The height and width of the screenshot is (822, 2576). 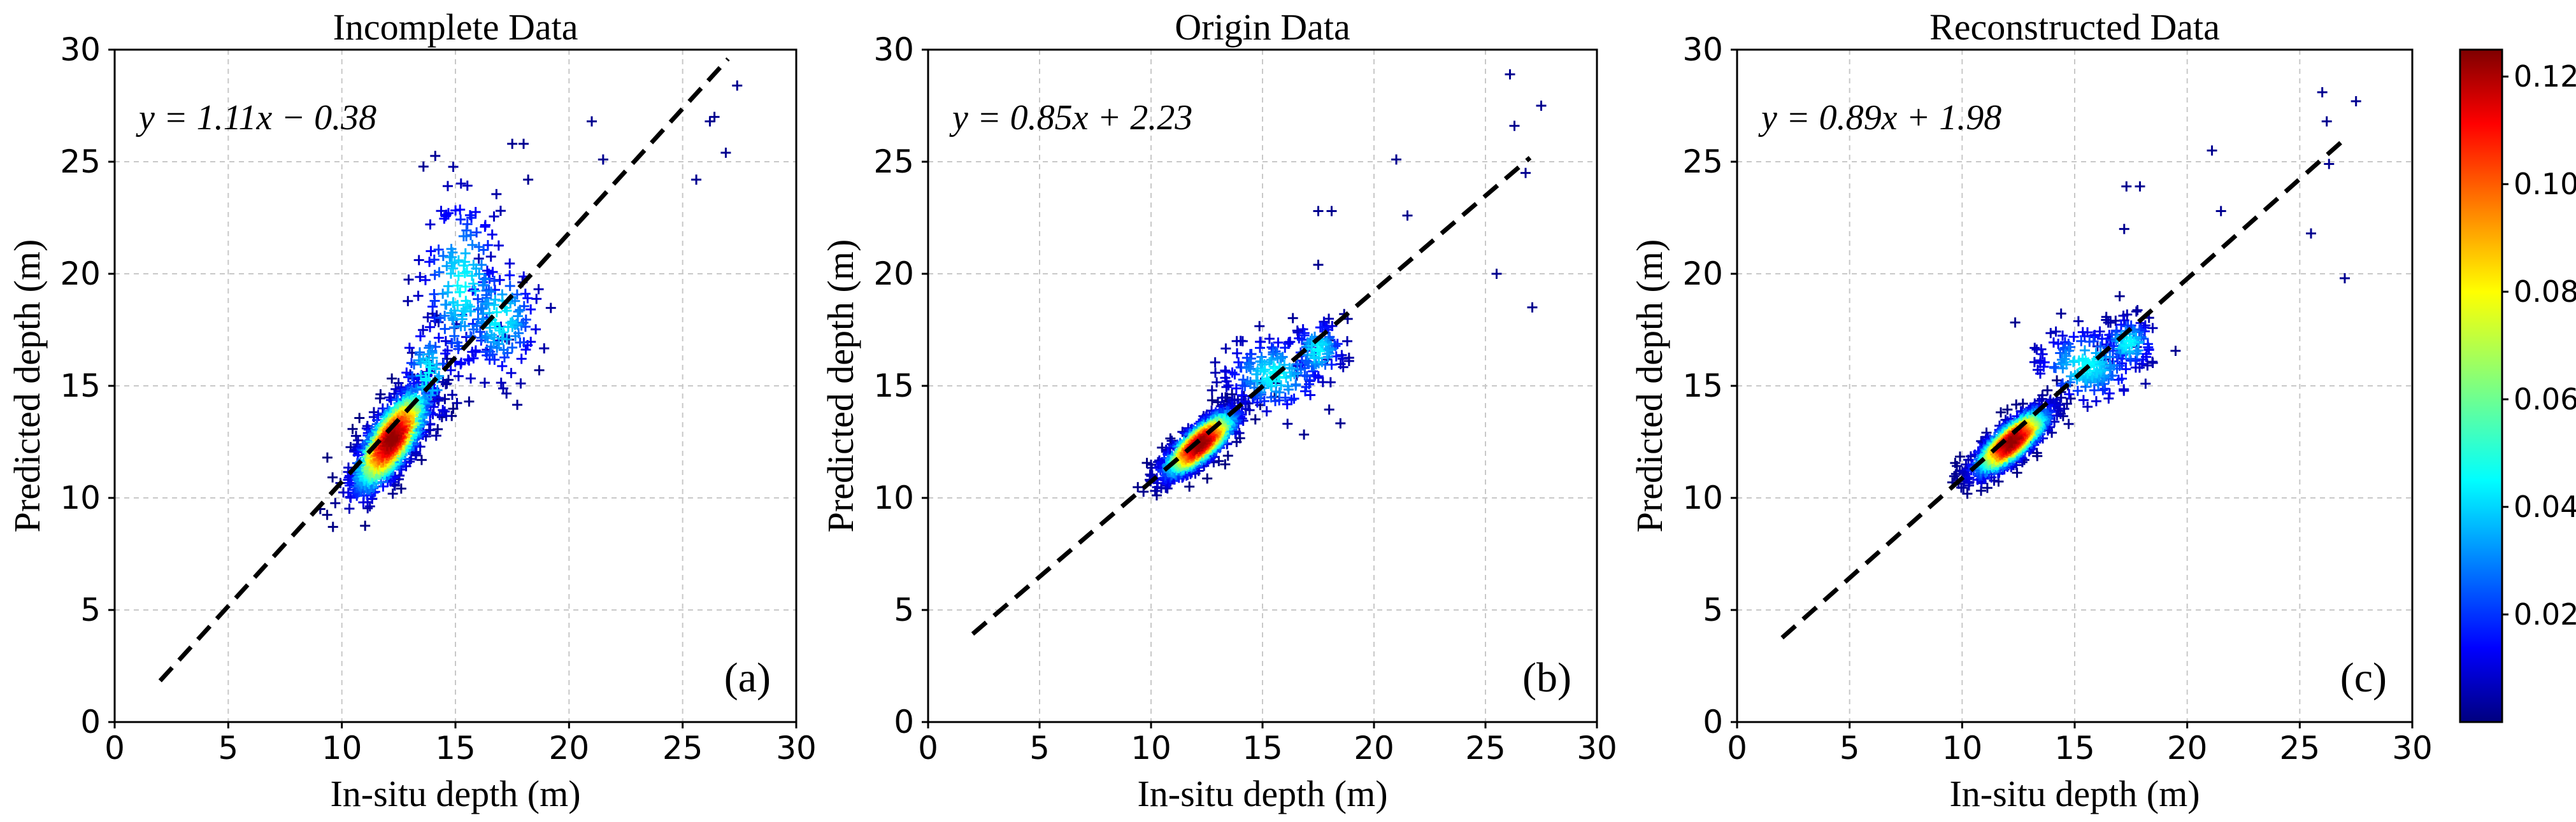 What do you see at coordinates (2545, 184) in the screenshot?
I see `colorbar-tick-label: 0.10` at bounding box center [2545, 184].